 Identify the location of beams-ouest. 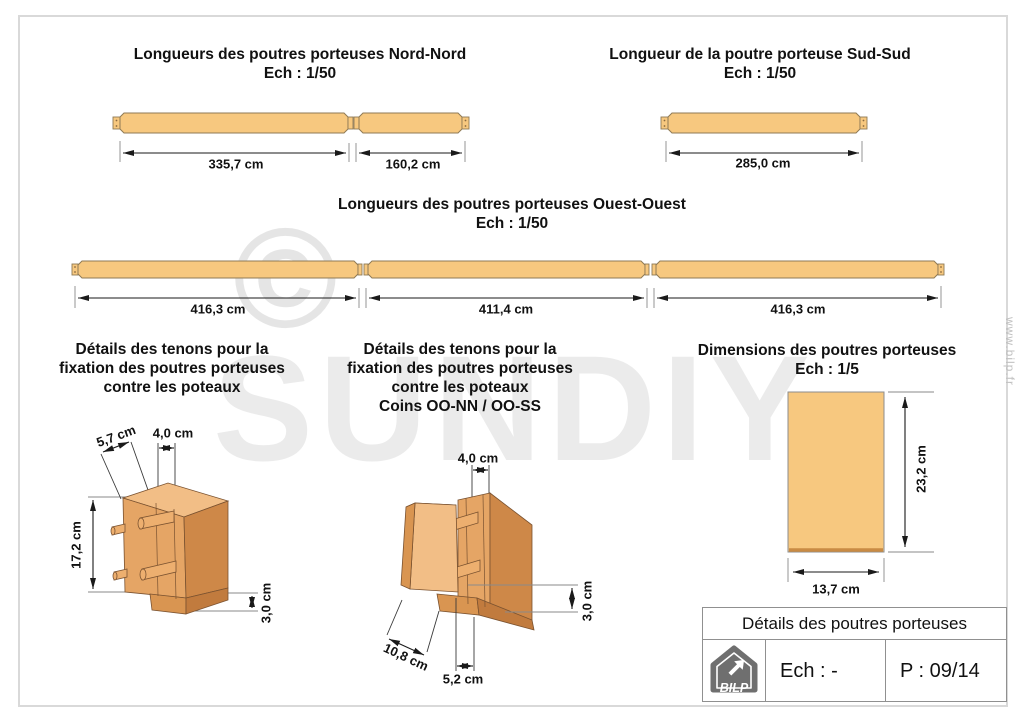
(508, 284).